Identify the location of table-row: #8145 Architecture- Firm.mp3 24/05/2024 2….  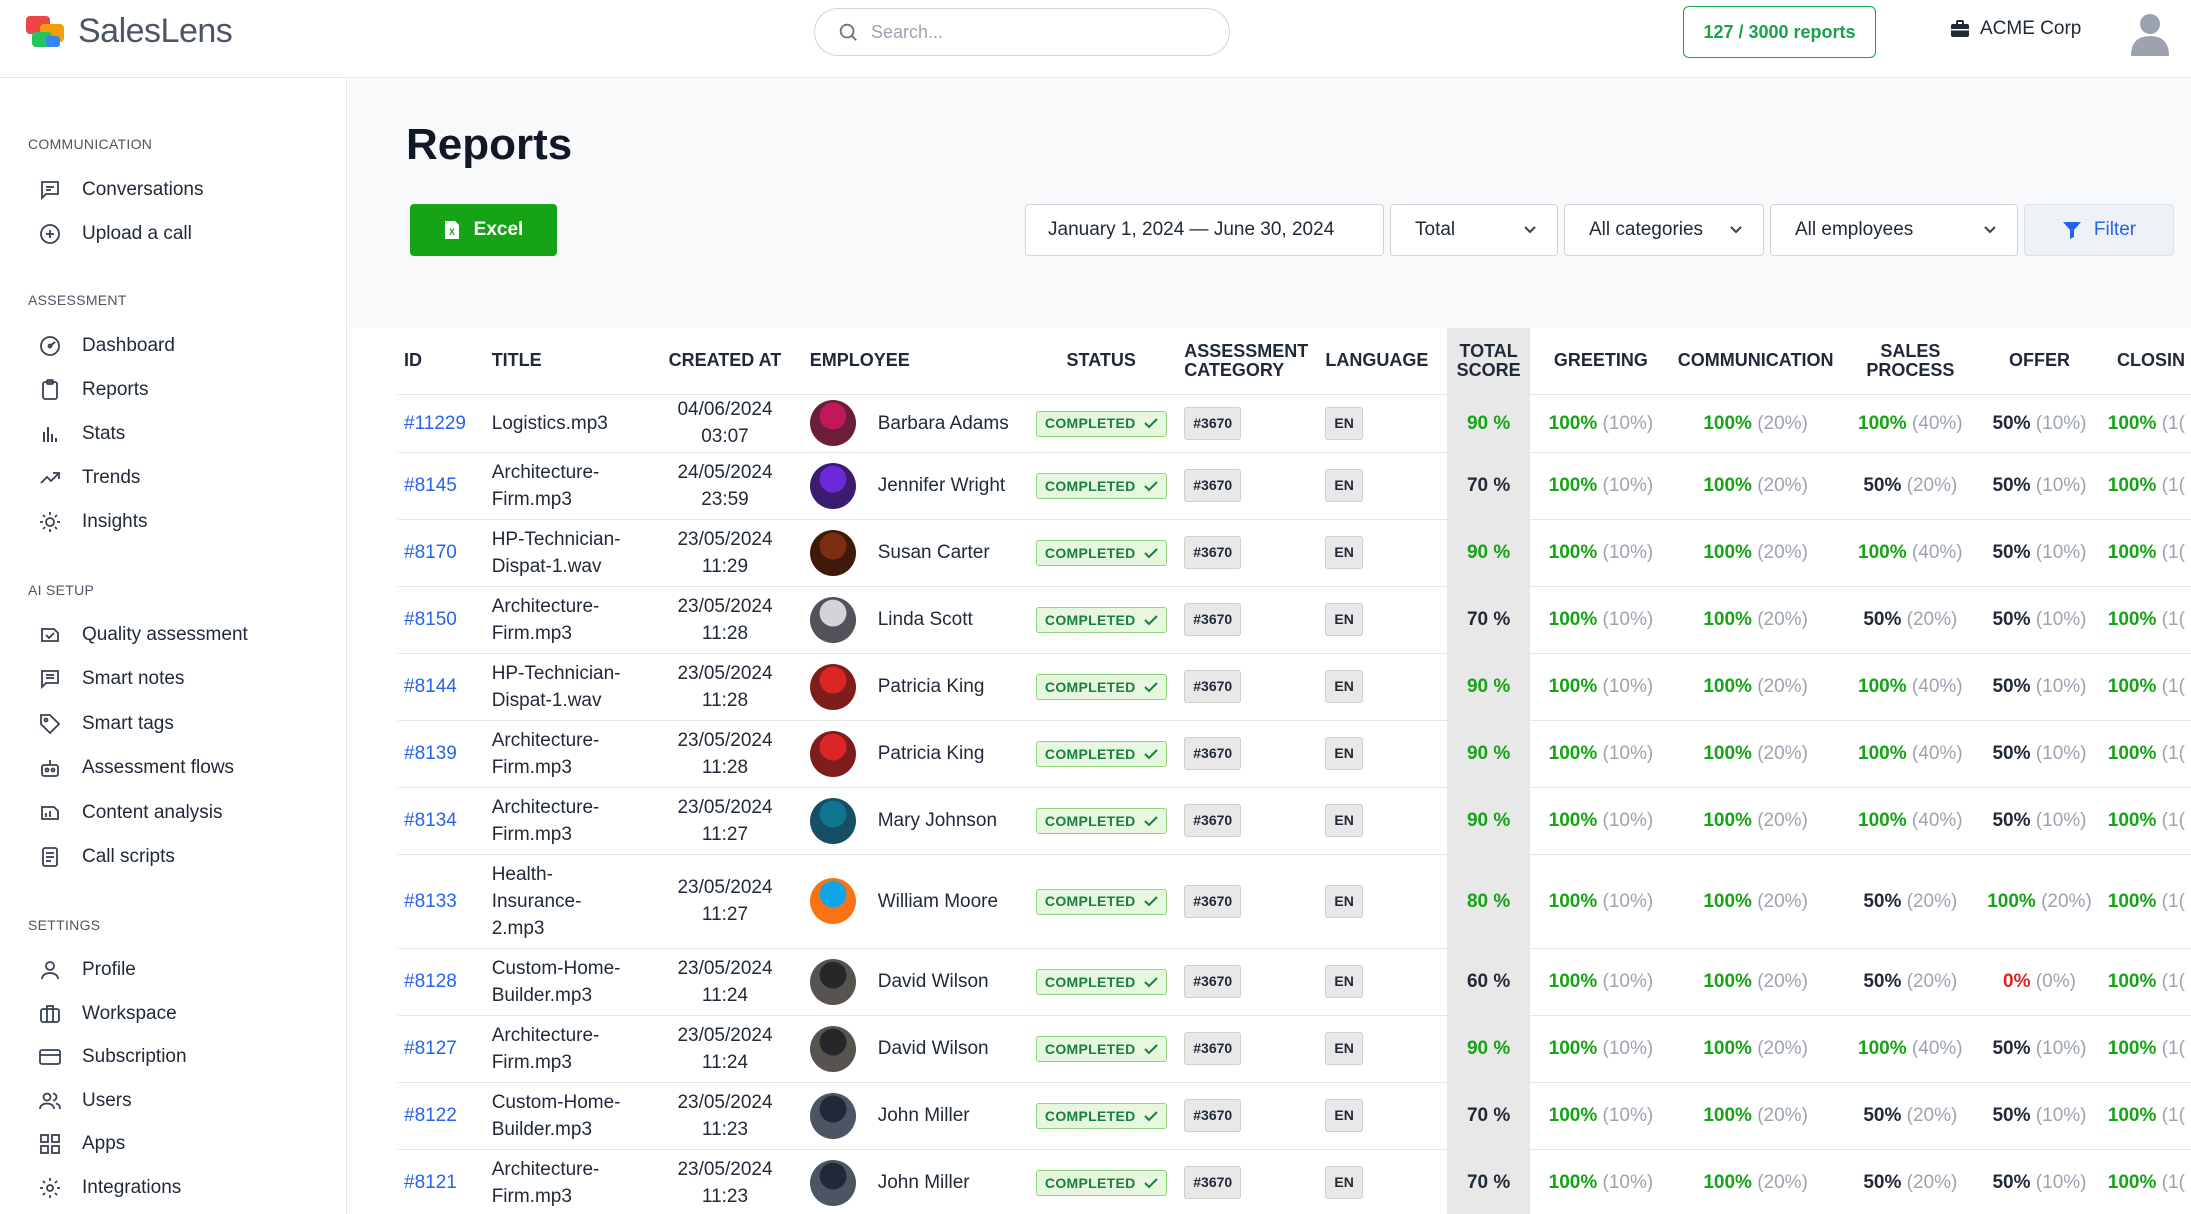
(1294, 486).